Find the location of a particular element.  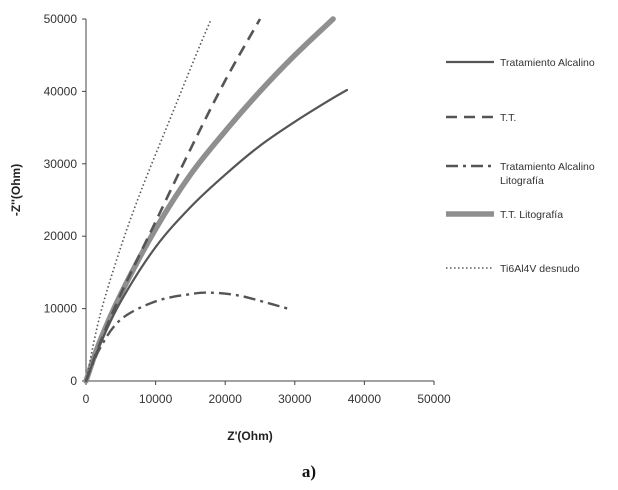

x-tick-label: 50000 is located at coordinates (434, 399).